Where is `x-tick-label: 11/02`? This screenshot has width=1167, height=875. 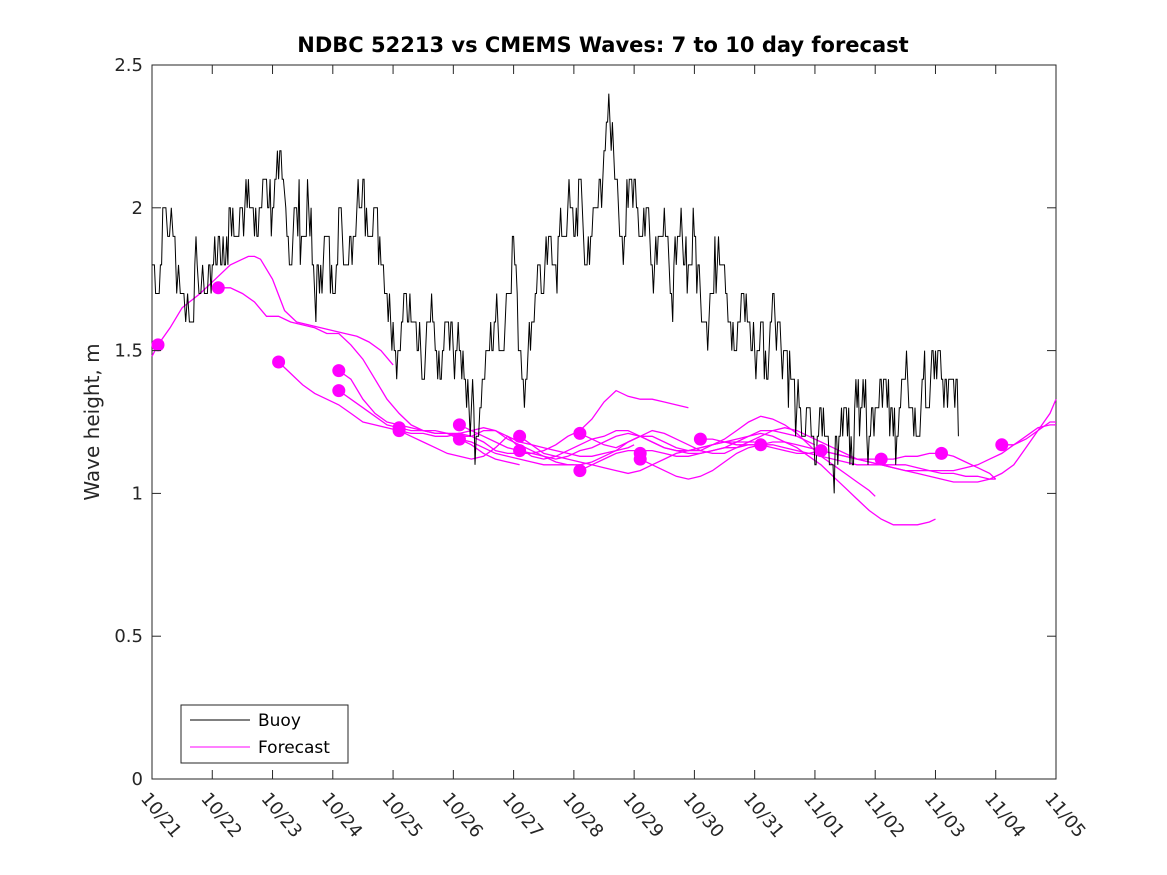
x-tick-label: 11/02 is located at coordinates (883, 815).